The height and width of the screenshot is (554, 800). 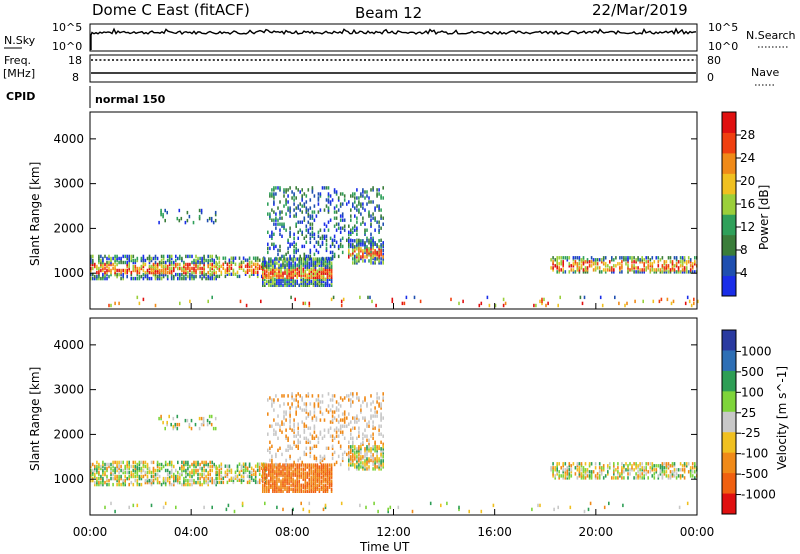 I want to click on xtick-label: 16:00, so click(x=494, y=532).